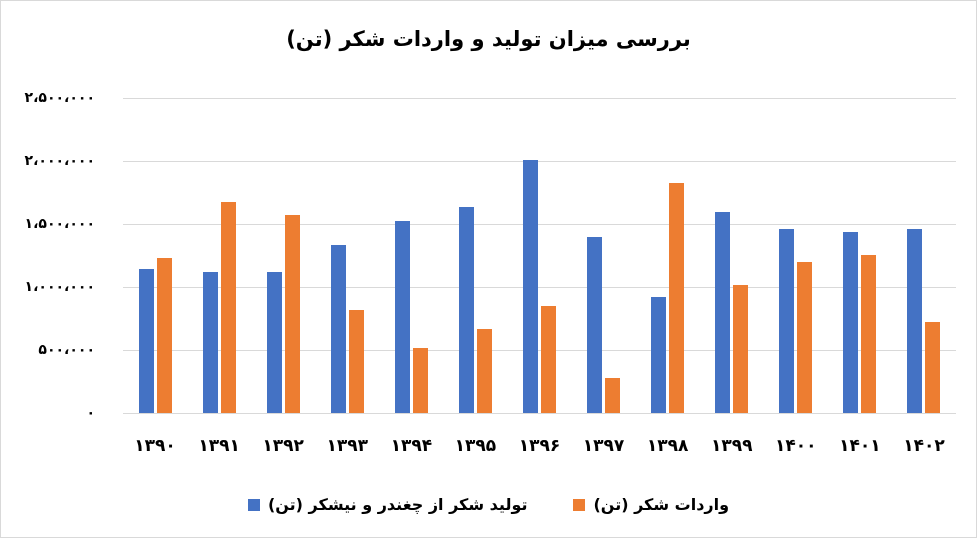 This screenshot has width=977, height=538. Describe the element at coordinates (59, 287) in the screenshot. I see `y-tick-label: ۱،۰۰۰،۰۰۰` at that location.